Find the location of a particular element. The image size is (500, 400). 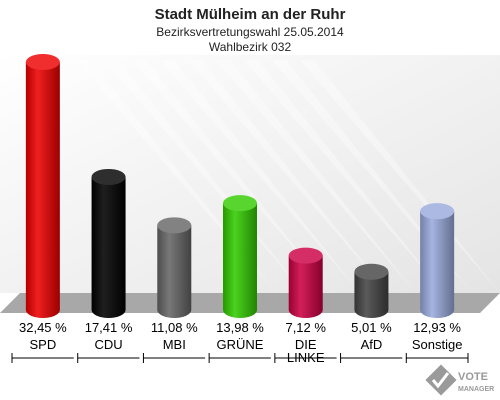

value-label: 5,01 % is located at coordinates (371, 327).